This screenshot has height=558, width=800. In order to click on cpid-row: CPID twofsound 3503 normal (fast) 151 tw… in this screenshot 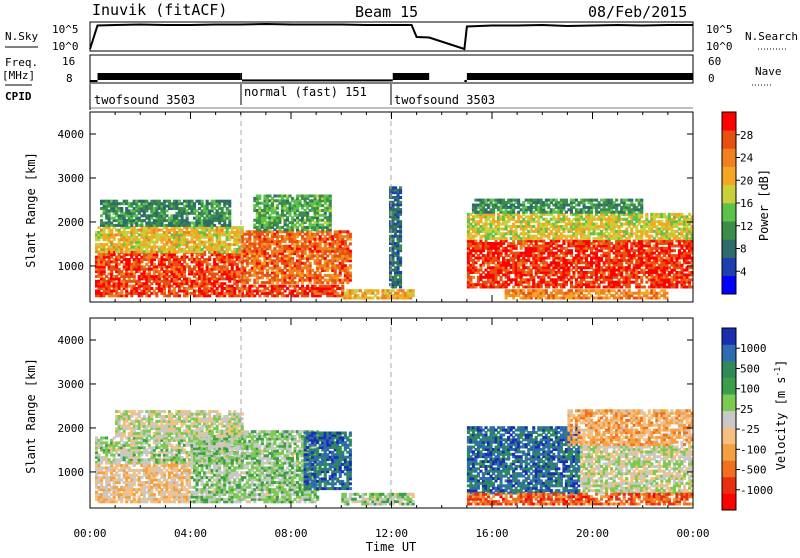, I will do `click(349, 97)`.